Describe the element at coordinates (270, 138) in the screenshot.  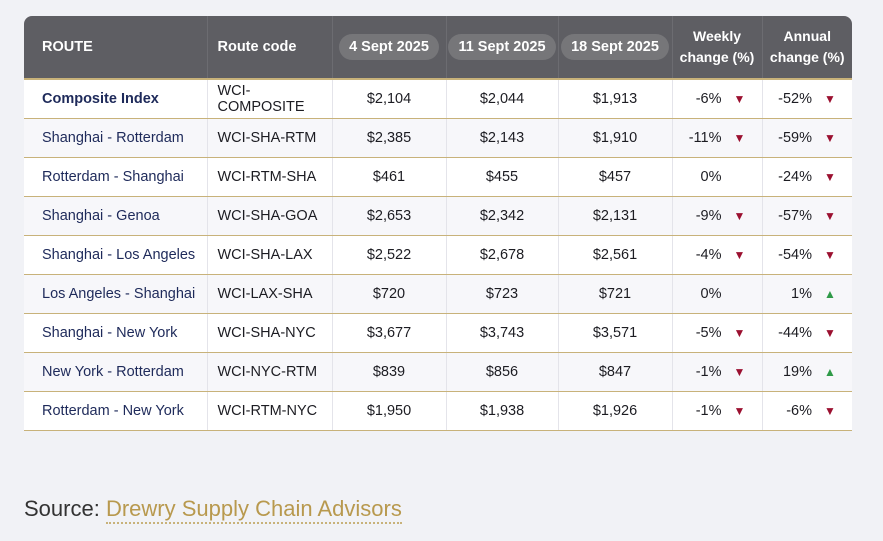
I see `route-code: WCI-SHA-RTM` at that location.